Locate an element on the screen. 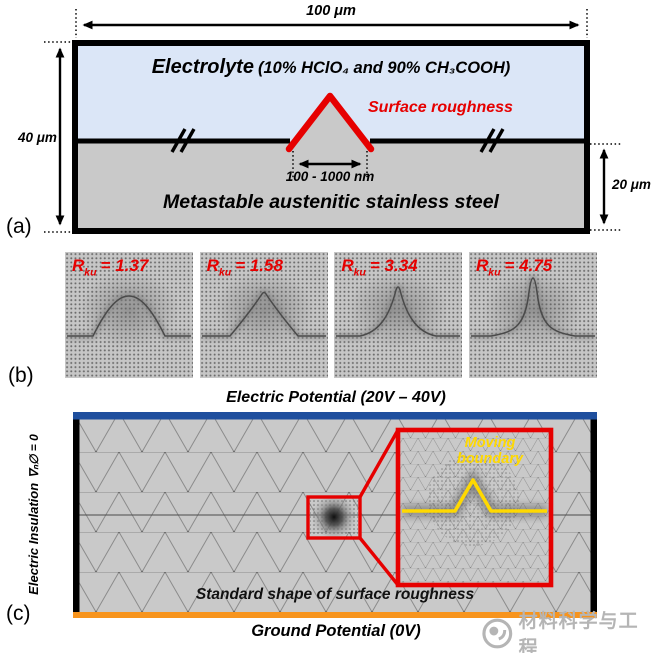 The height and width of the screenshot is (653, 657). mesh-image-rku-4.75: Rku = 4.75 is located at coordinates (532, 315).